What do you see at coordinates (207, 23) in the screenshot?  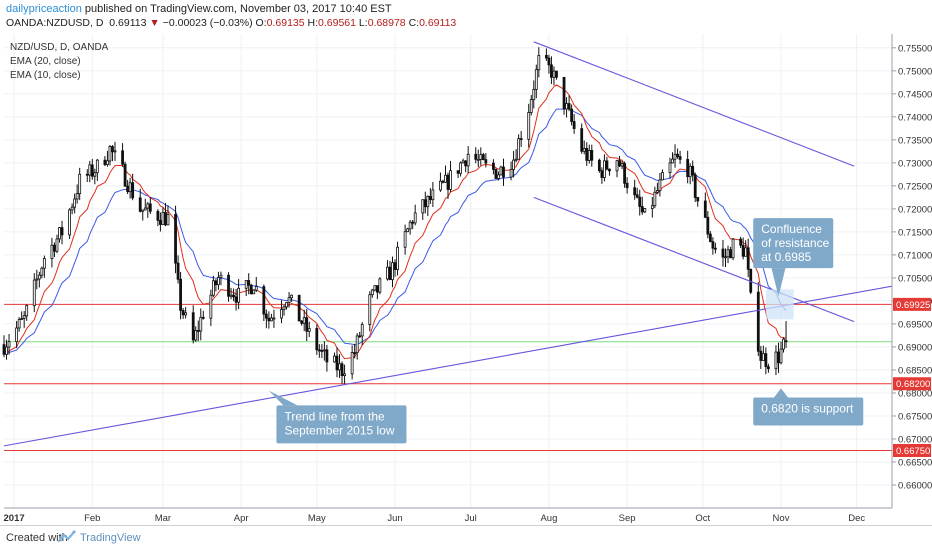 I see `change: −0.00023 (−0.03%)` at bounding box center [207, 23].